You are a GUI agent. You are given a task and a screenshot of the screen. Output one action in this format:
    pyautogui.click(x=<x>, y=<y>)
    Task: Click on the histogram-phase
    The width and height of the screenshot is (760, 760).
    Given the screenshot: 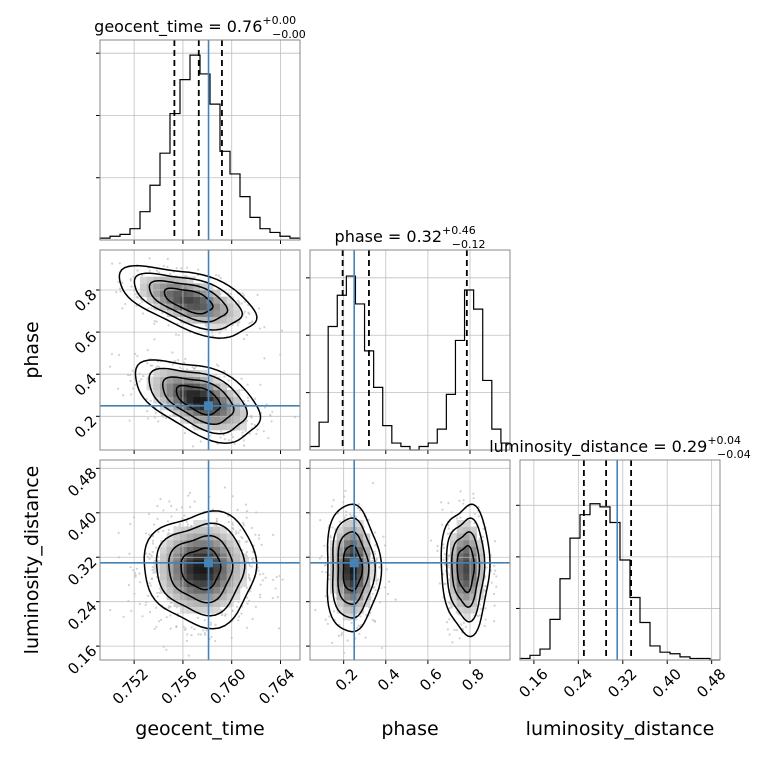 What is the action you would take?
    pyautogui.click(x=410, y=363)
    